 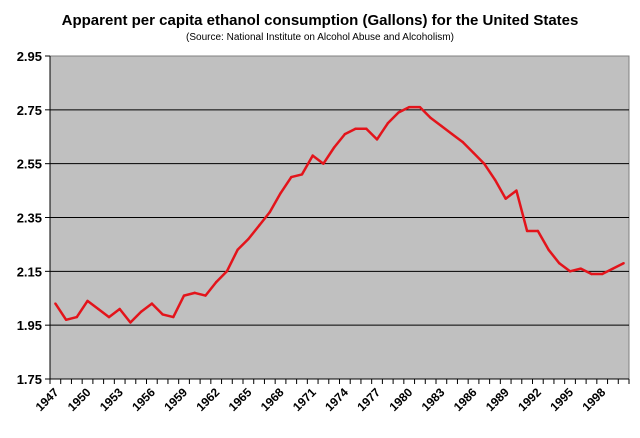 I want to click on x-tick-label: 1962, so click(x=208, y=399).